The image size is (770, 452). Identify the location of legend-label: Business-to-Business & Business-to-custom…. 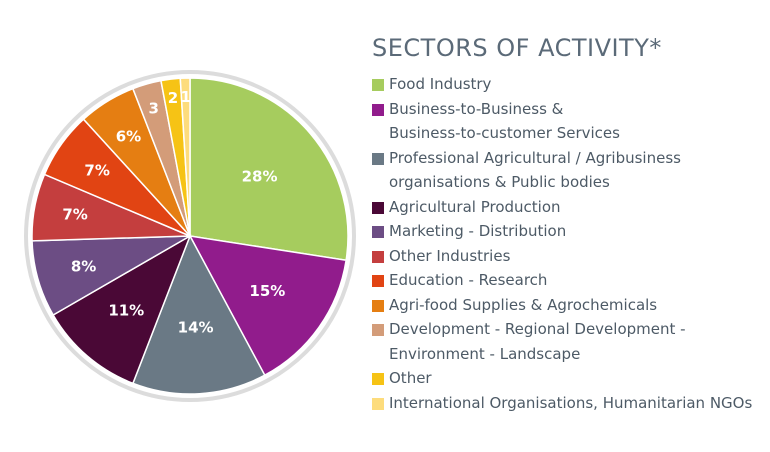
(504, 121).